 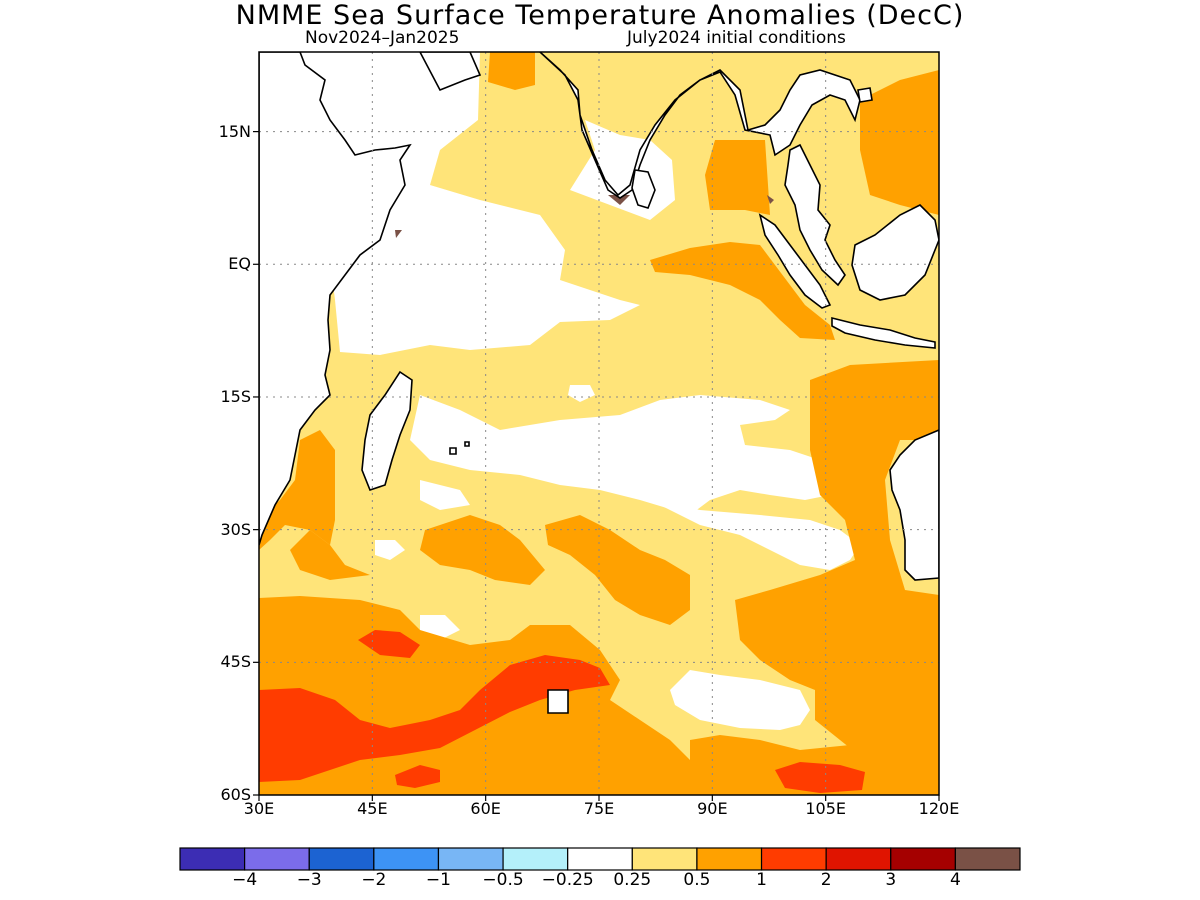 I want to click on colorbar-label: −1, so click(x=438, y=880).